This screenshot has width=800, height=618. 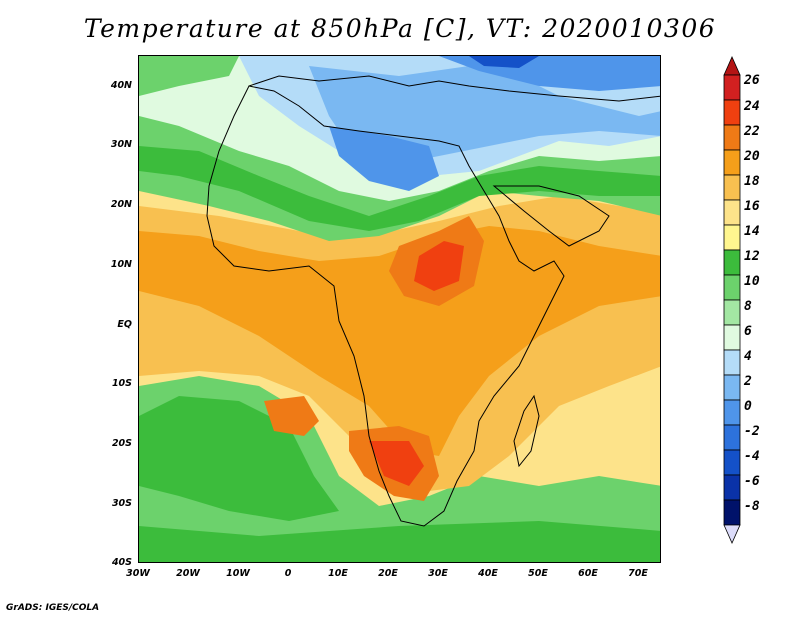 I want to click on lat-label-eq: EQ, so click(x=124, y=324).